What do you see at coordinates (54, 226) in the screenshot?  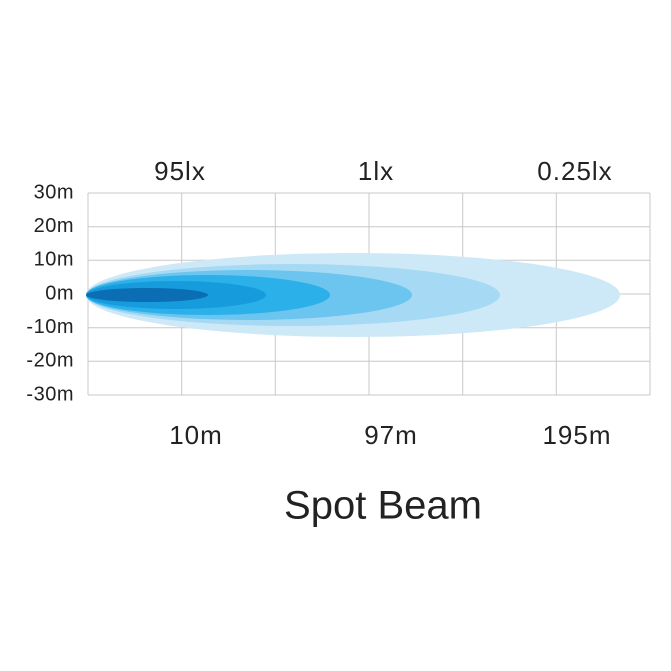 I see `y-label: 20m` at bounding box center [54, 226].